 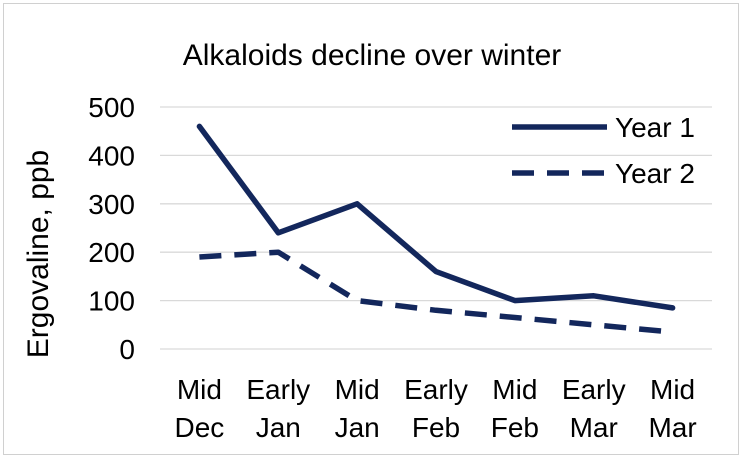 What do you see at coordinates (38, 254) in the screenshot?
I see `y-axis-label: Ergovaline, ppb` at bounding box center [38, 254].